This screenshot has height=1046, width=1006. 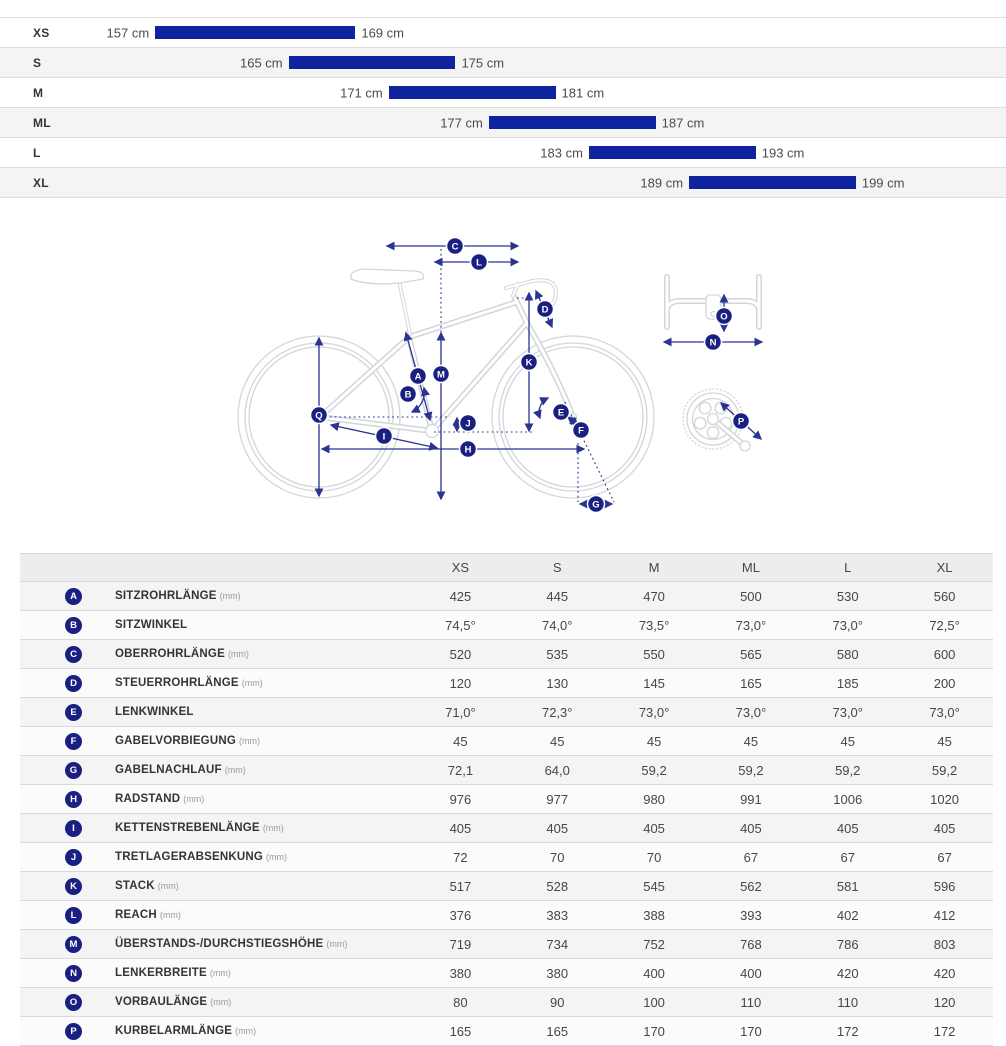 I want to click on row-label: GABELVORBIEGUNG (mm), so click(x=187, y=741).